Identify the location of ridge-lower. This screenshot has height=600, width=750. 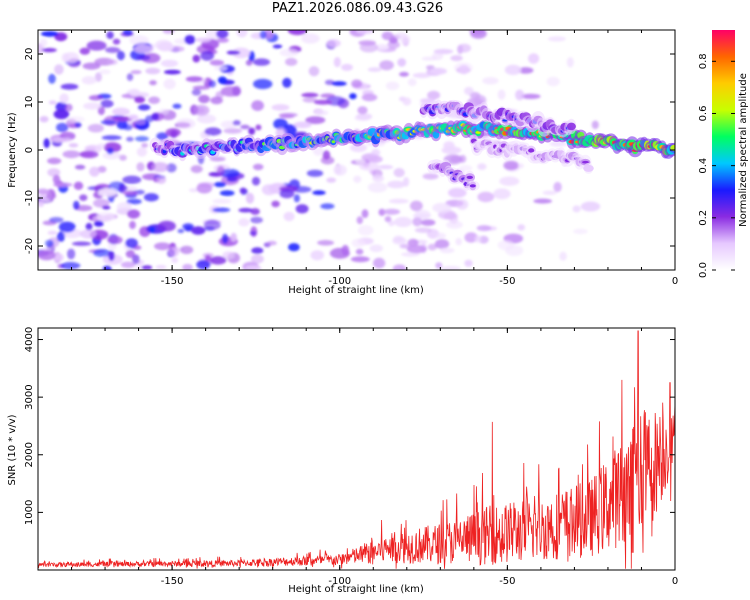
(453, 175).